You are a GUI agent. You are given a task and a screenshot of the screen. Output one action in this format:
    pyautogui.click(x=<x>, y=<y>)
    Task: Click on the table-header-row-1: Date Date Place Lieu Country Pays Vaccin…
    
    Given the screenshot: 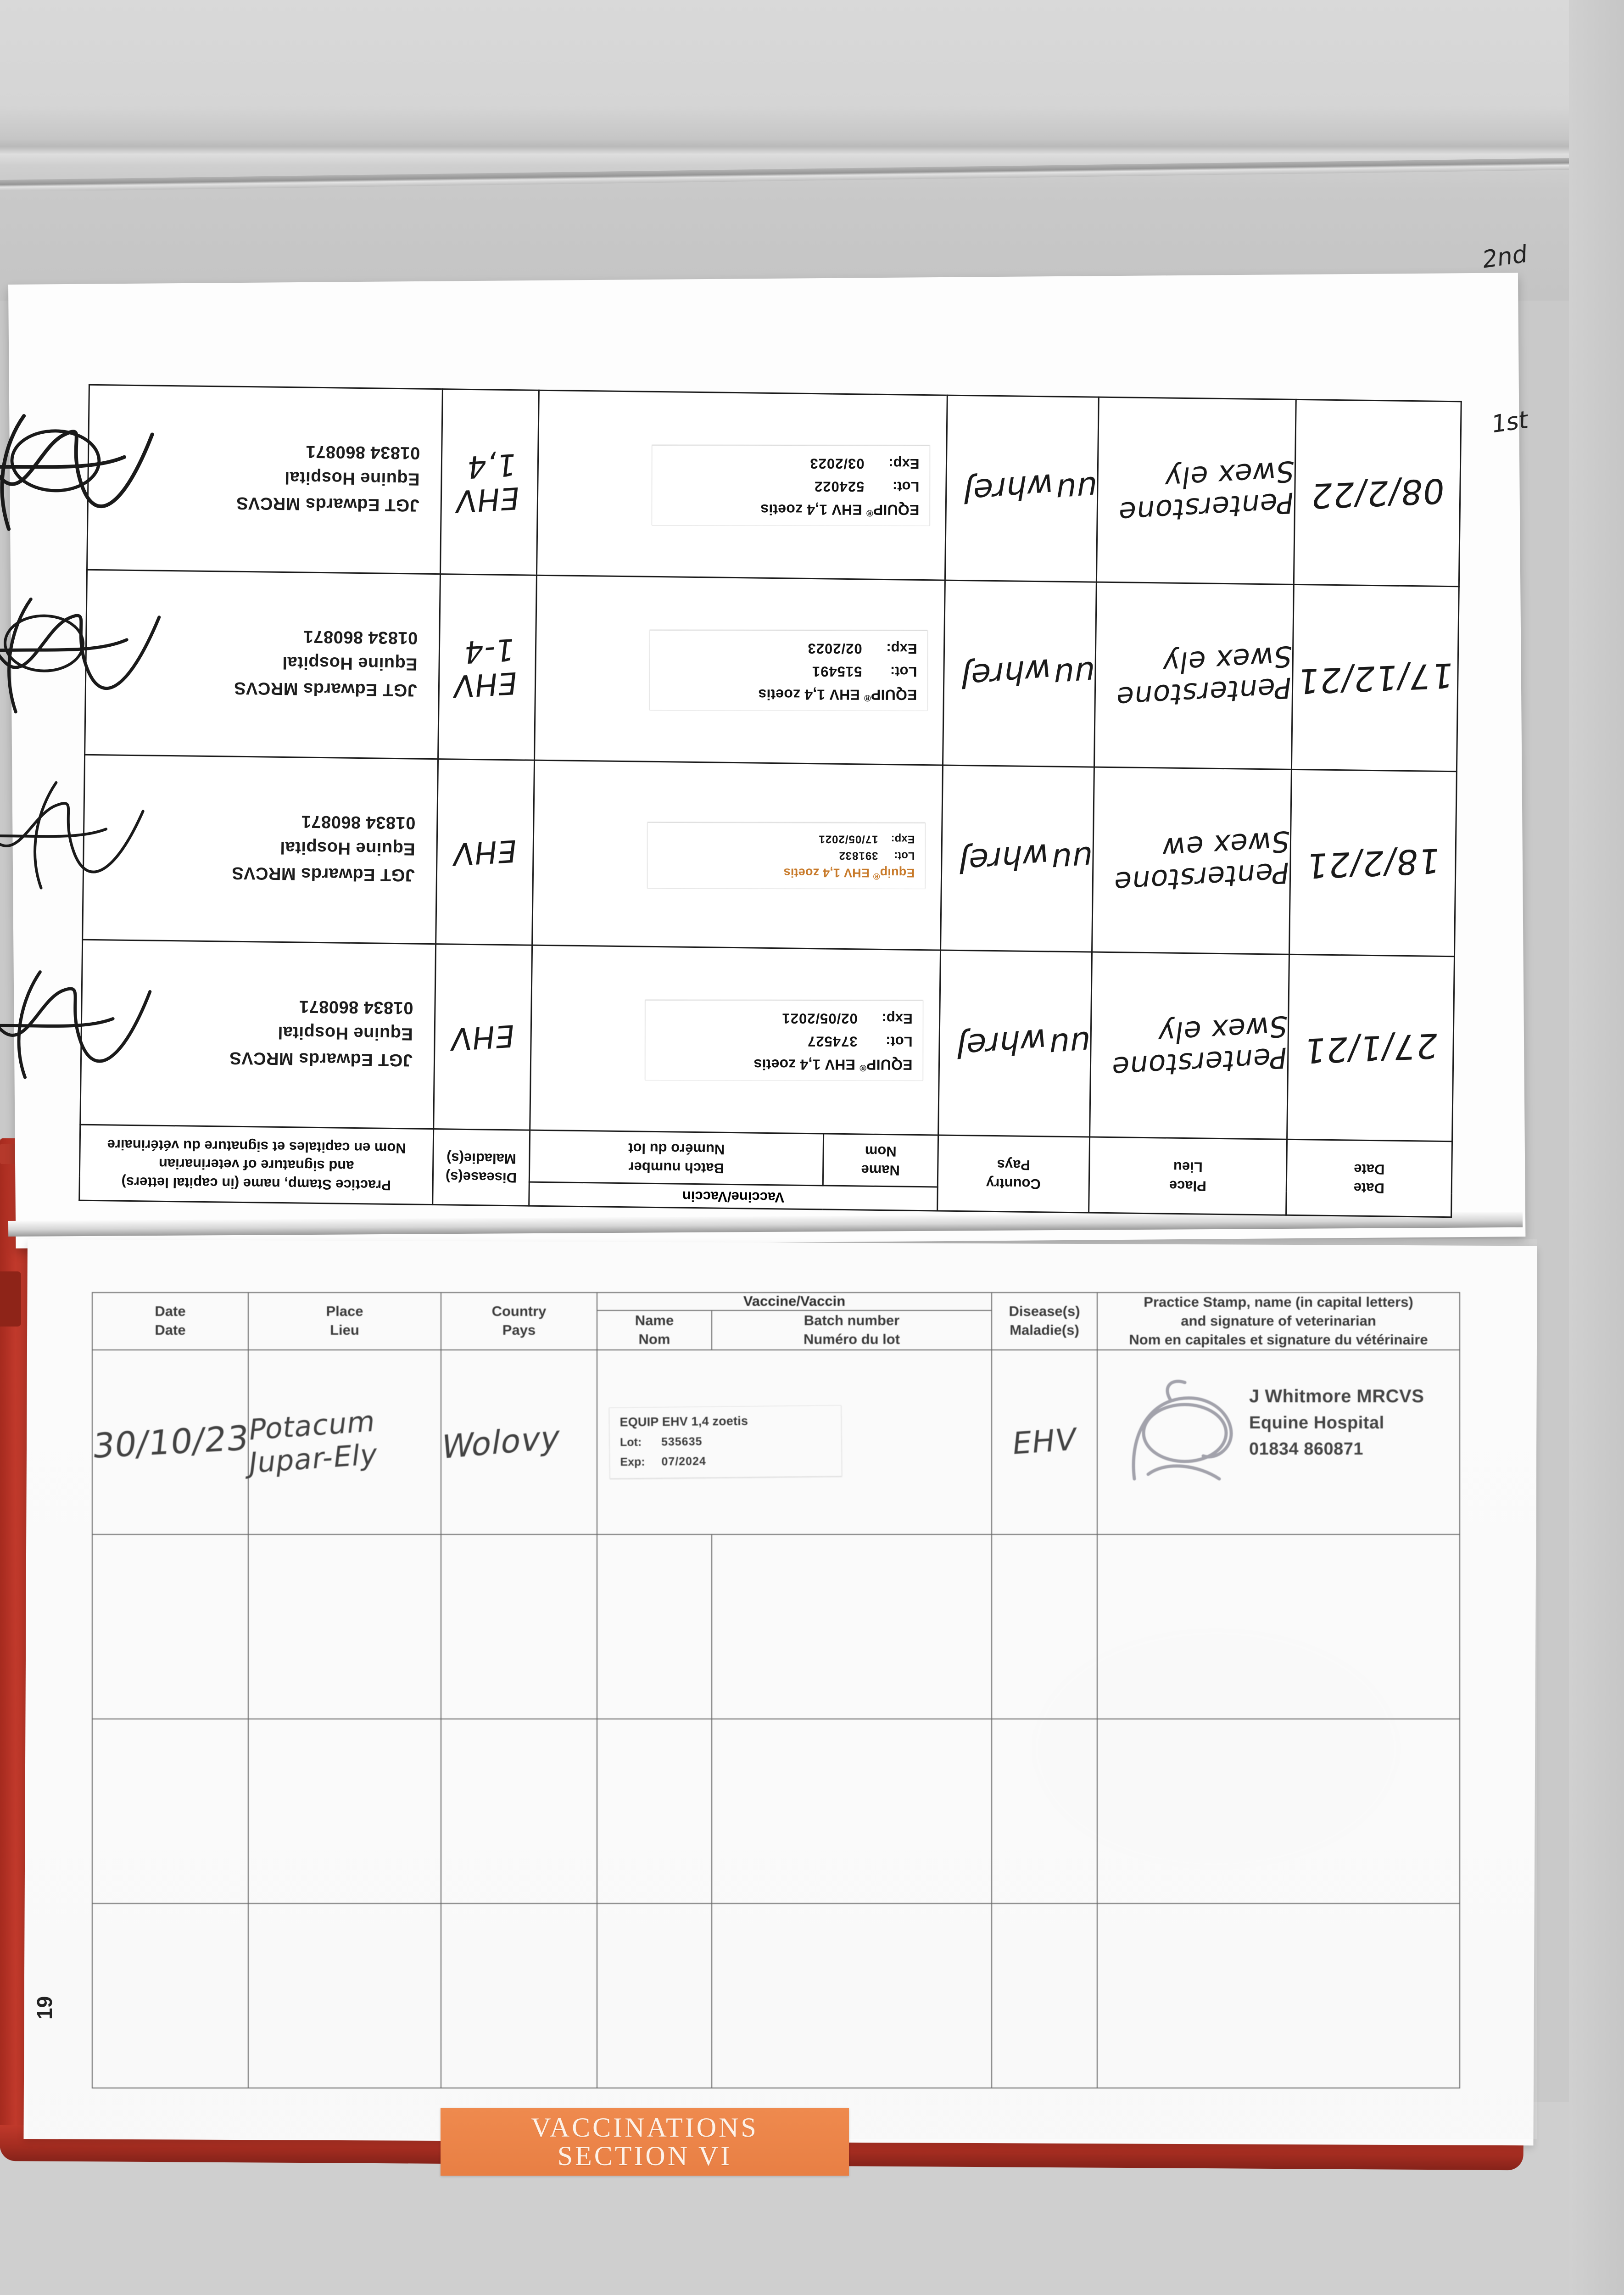 What is the action you would take?
    pyautogui.click(x=776, y=1321)
    